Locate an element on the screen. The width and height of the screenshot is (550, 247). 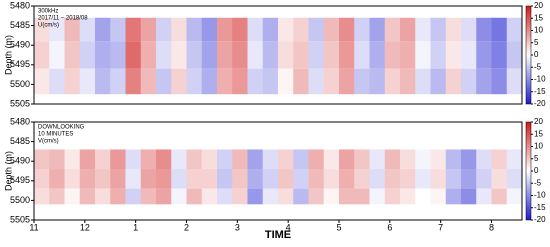
x-tick-label: 5 is located at coordinates (338, 227).